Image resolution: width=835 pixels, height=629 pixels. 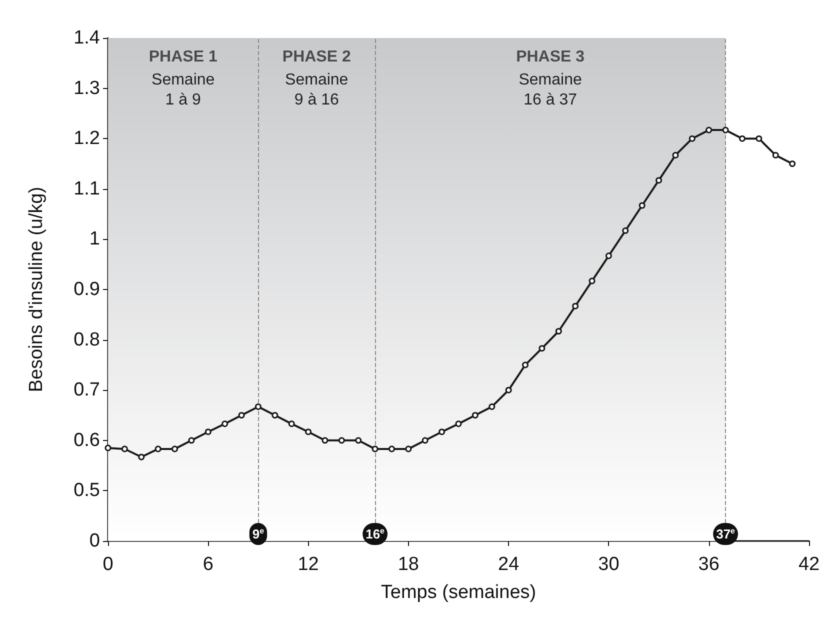 I want to click on y-tick-label: 1.3, so click(x=87, y=88).